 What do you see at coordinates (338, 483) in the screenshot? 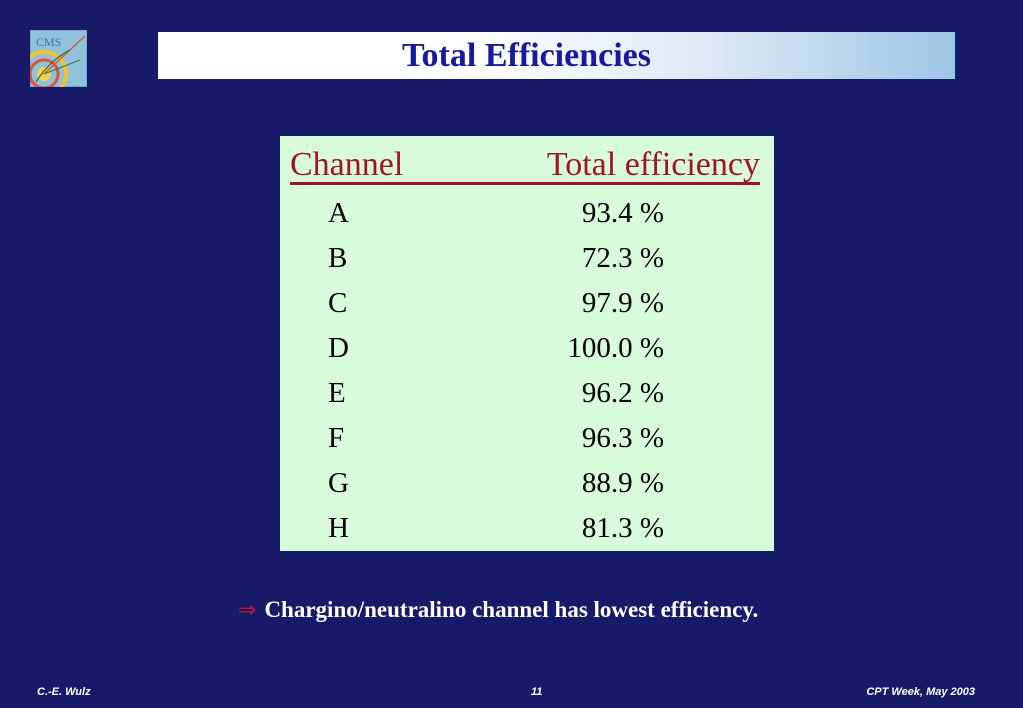
I see `channel-cell: G` at bounding box center [338, 483].